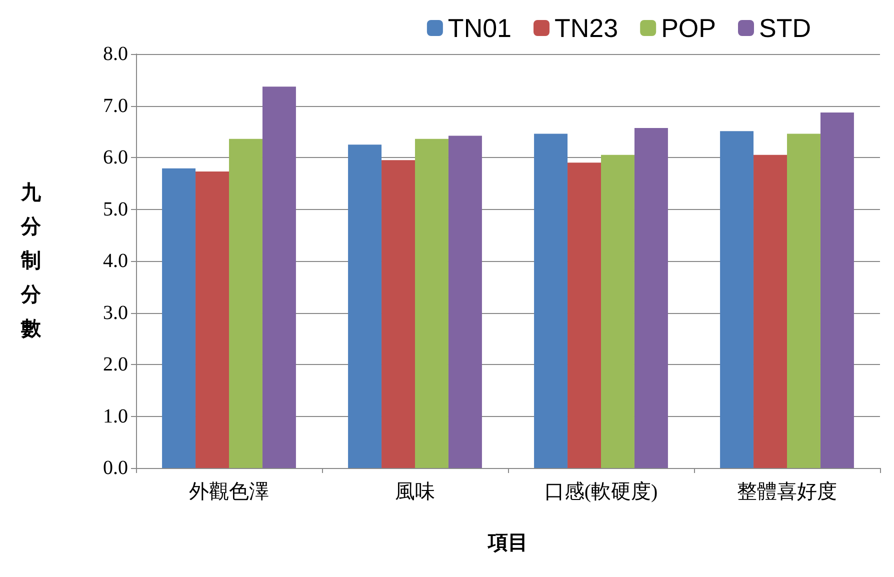  What do you see at coordinates (115, 157) in the screenshot?
I see `y-tick-label: 6.0` at bounding box center [115, 157].